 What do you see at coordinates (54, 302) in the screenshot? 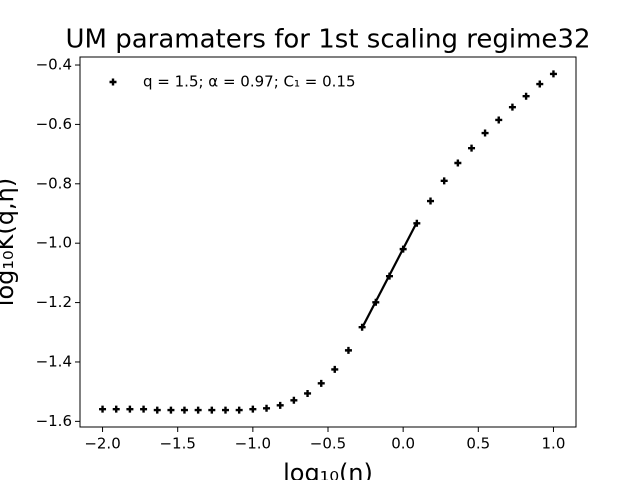
I see `y-tick-label: −1.2` at bounding box center [54, 302].